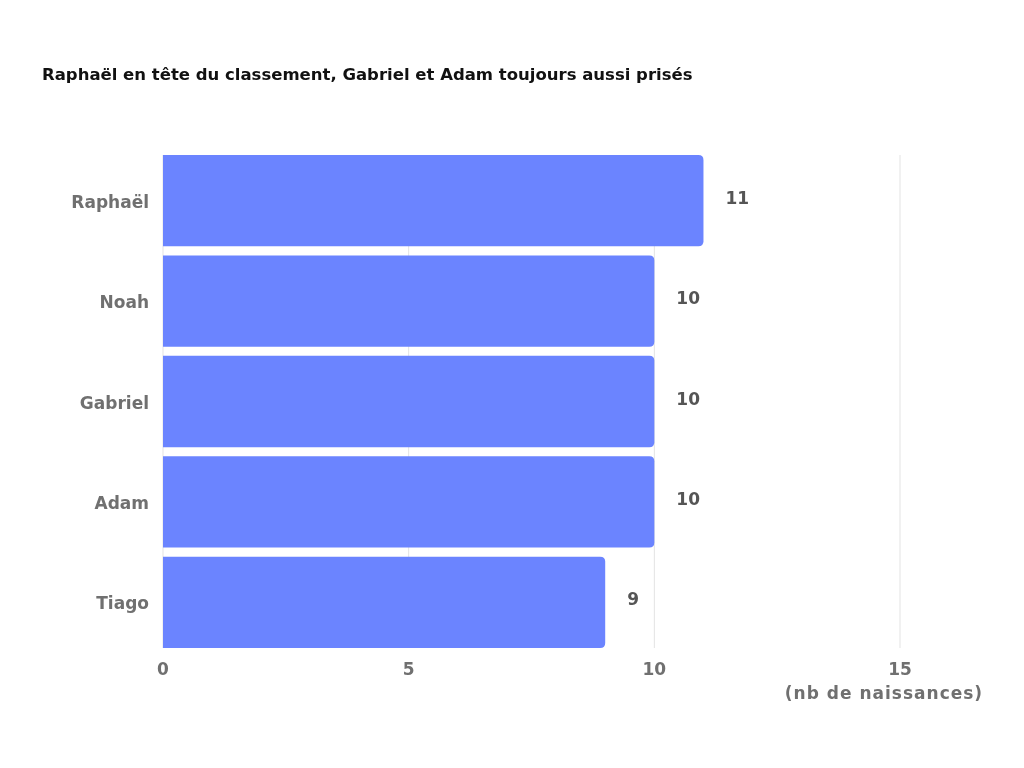 The height and width of the screenshot is (768, 1024). What do you see at coordinates (633, 599) in the screenshot?
I see `data-label: 9` at bounding box center [633, 599].